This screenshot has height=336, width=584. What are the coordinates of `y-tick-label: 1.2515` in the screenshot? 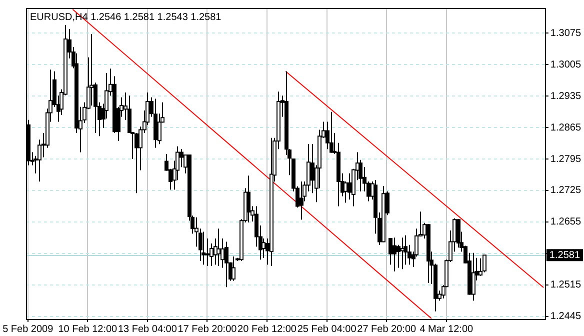 It's located at (566, 285).